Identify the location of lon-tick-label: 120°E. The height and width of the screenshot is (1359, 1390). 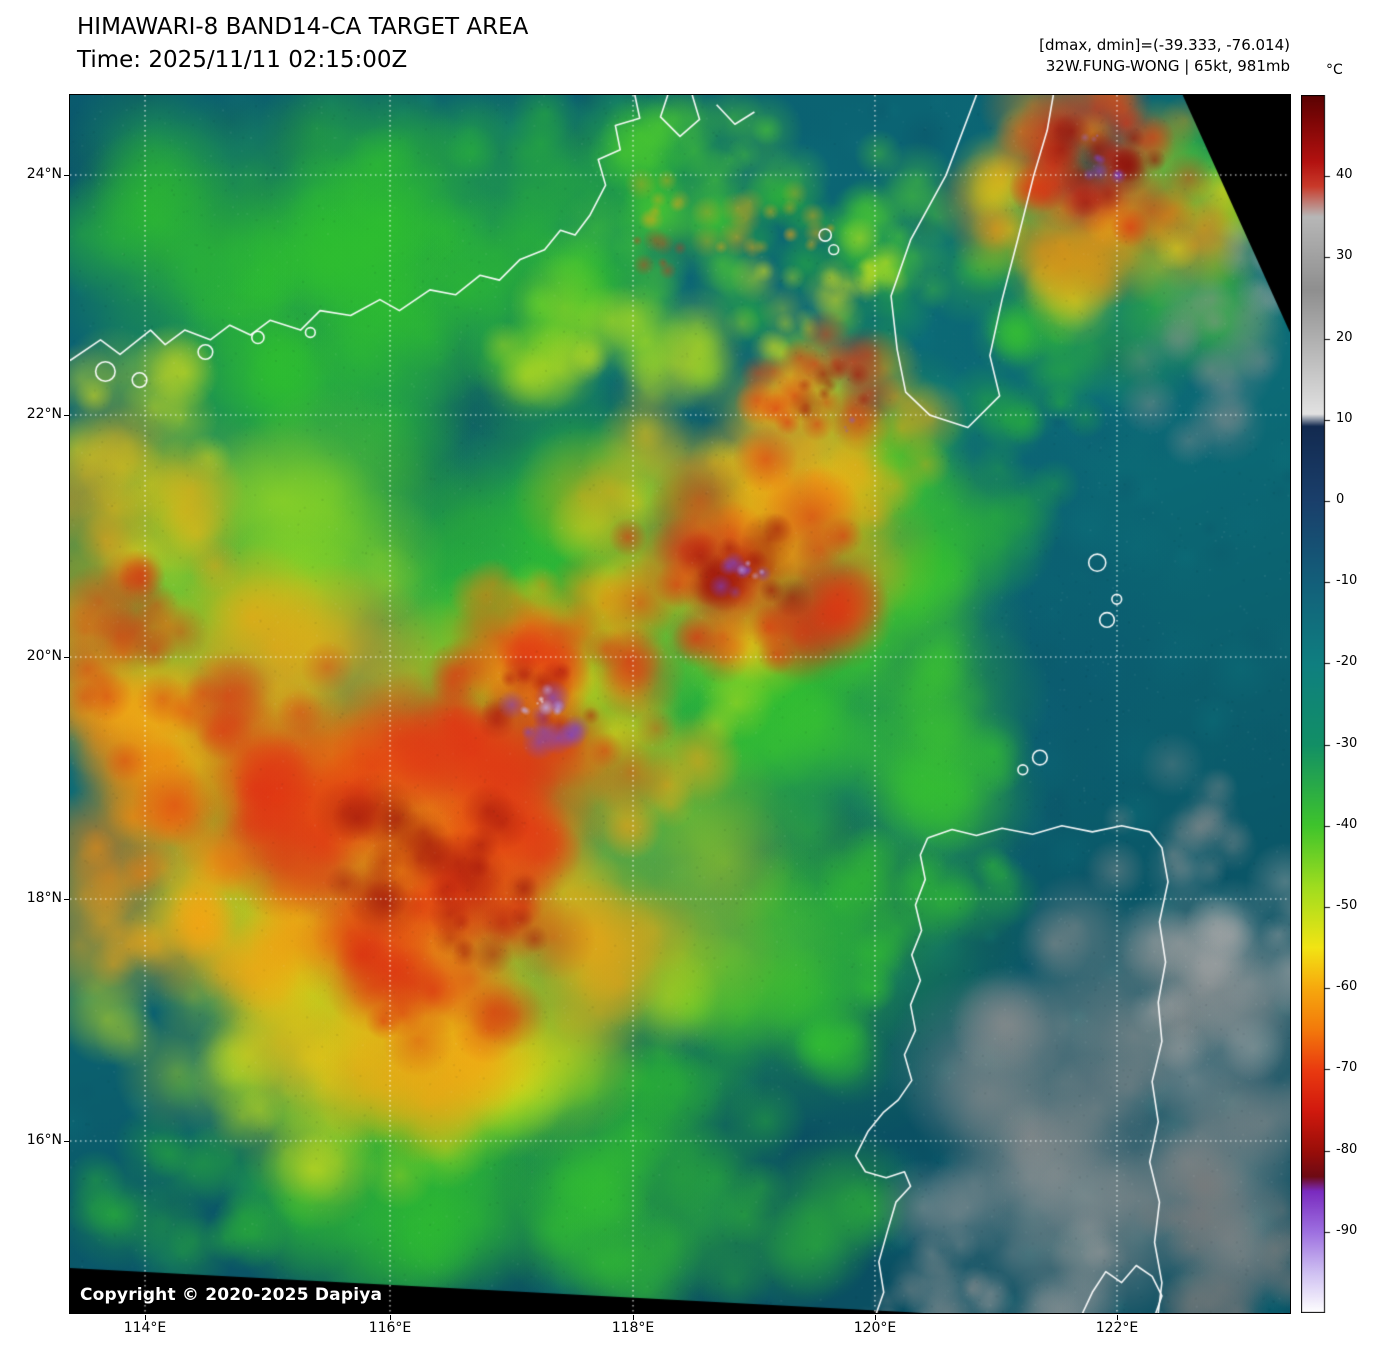
(875, 1328).